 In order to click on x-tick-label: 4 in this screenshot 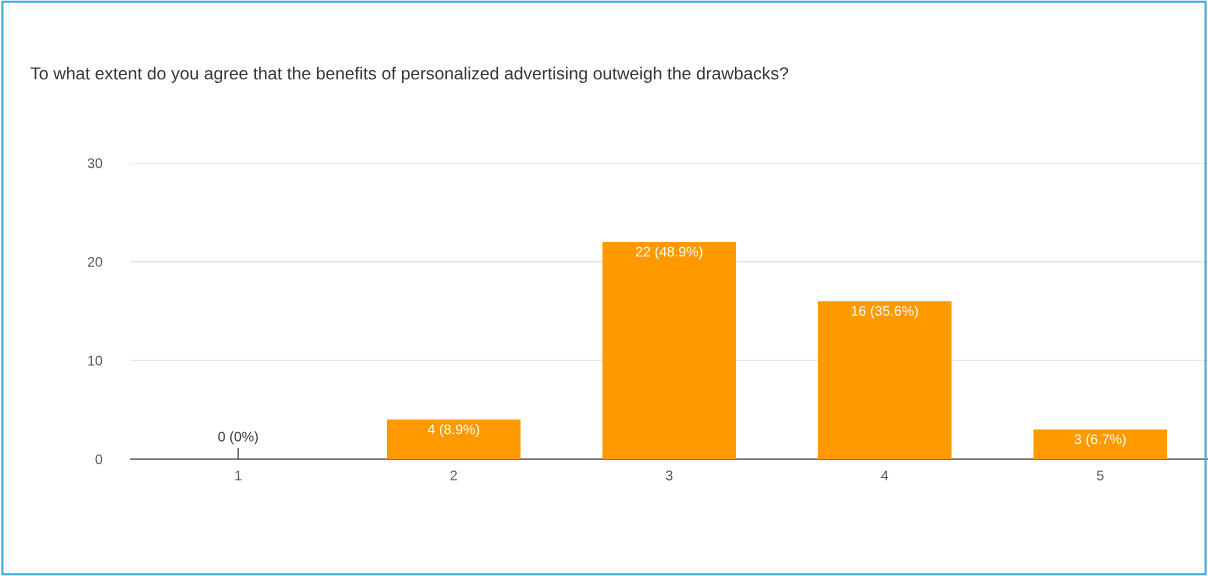, I will do `click(885, 475)`.